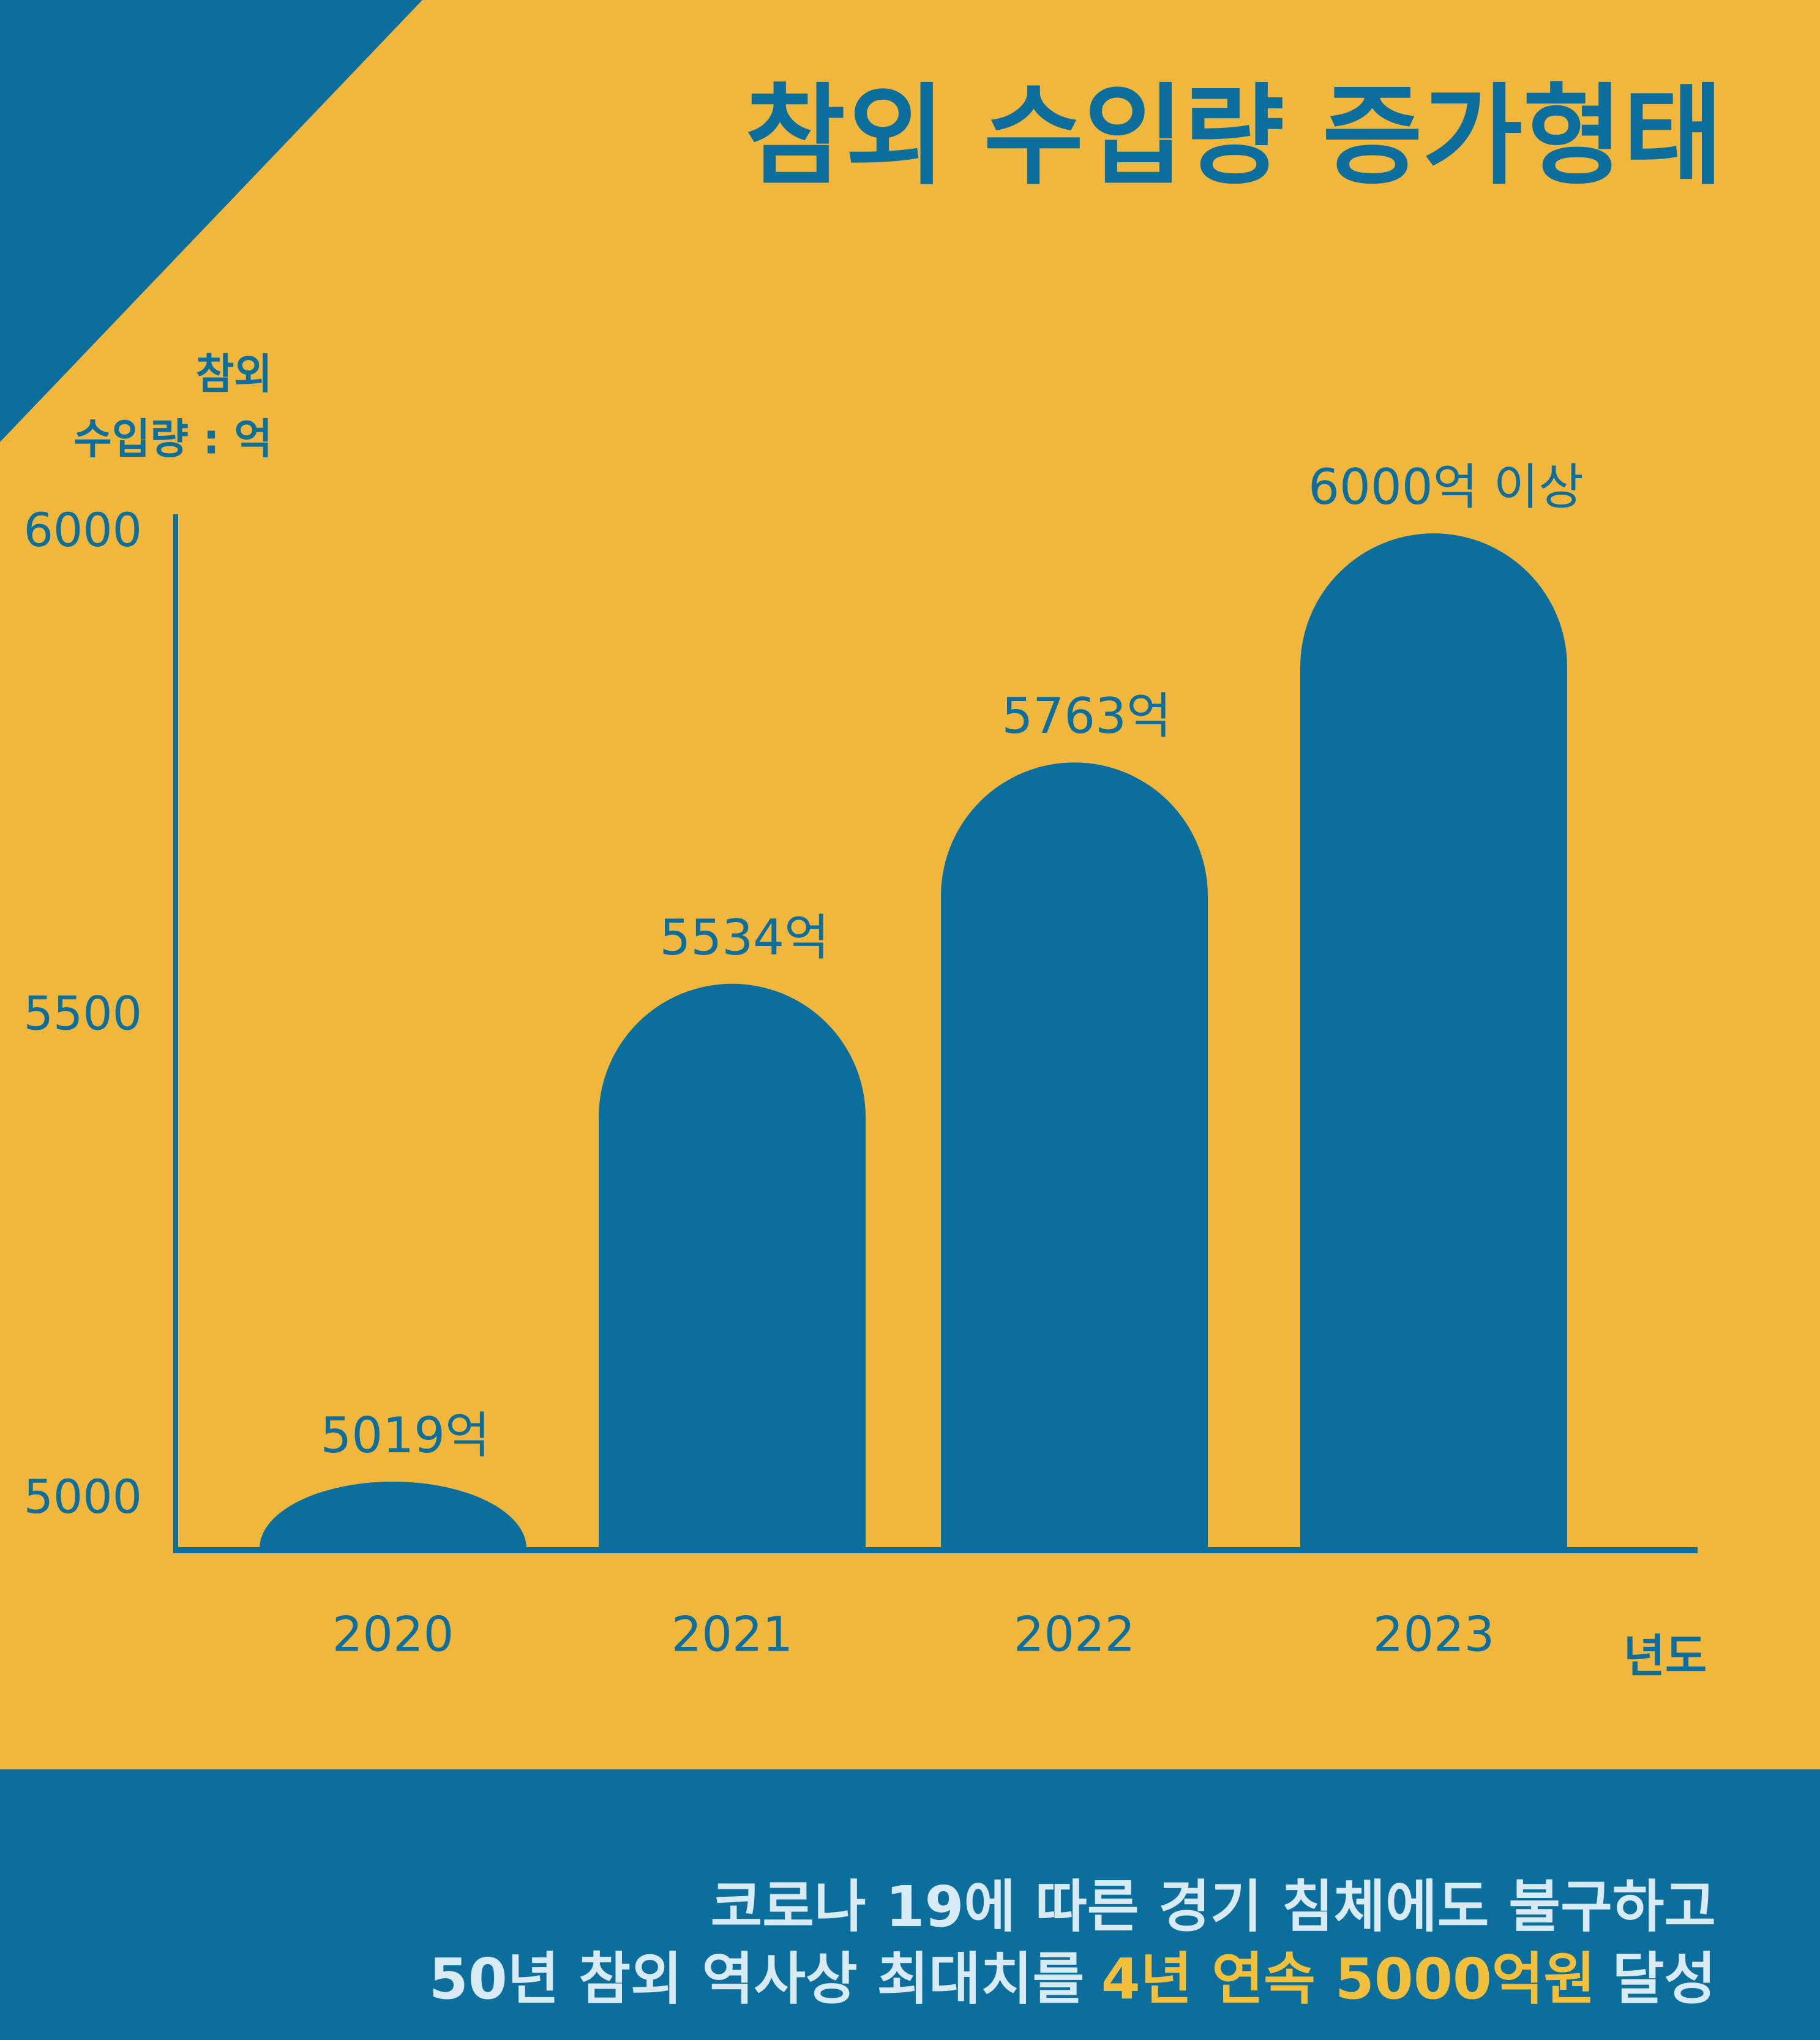 This screenshot has height=2040, width=1820. I want to click on footer-line: 50년 참외 역사상 최대치를 4년 연속 5000억원 달성, so click(1072, 1974).